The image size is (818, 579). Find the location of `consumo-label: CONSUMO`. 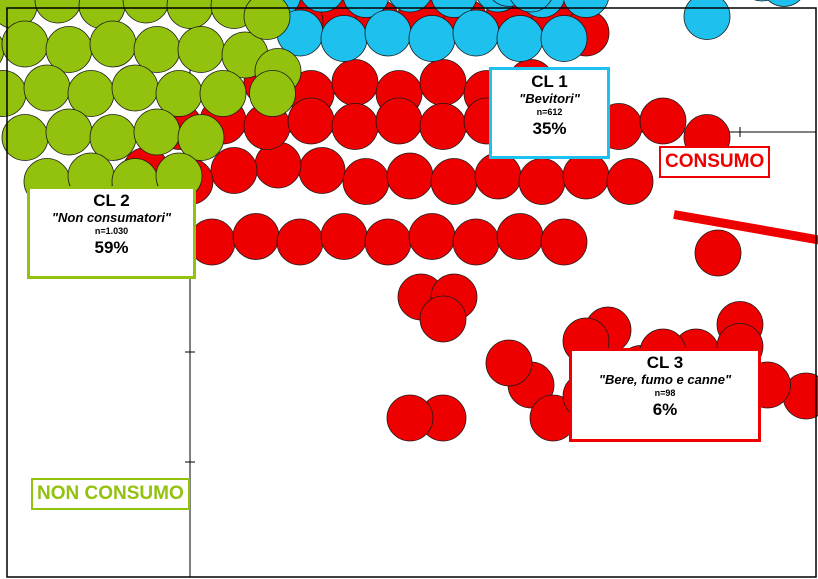

consumo-label: CONSUMO is located at coordinates (715, 162).